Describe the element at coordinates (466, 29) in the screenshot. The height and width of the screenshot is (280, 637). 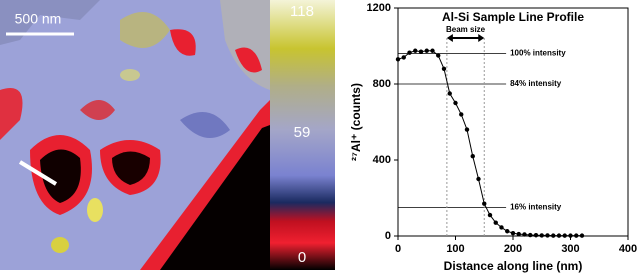
I see `beam-label: Beam size` at that location.